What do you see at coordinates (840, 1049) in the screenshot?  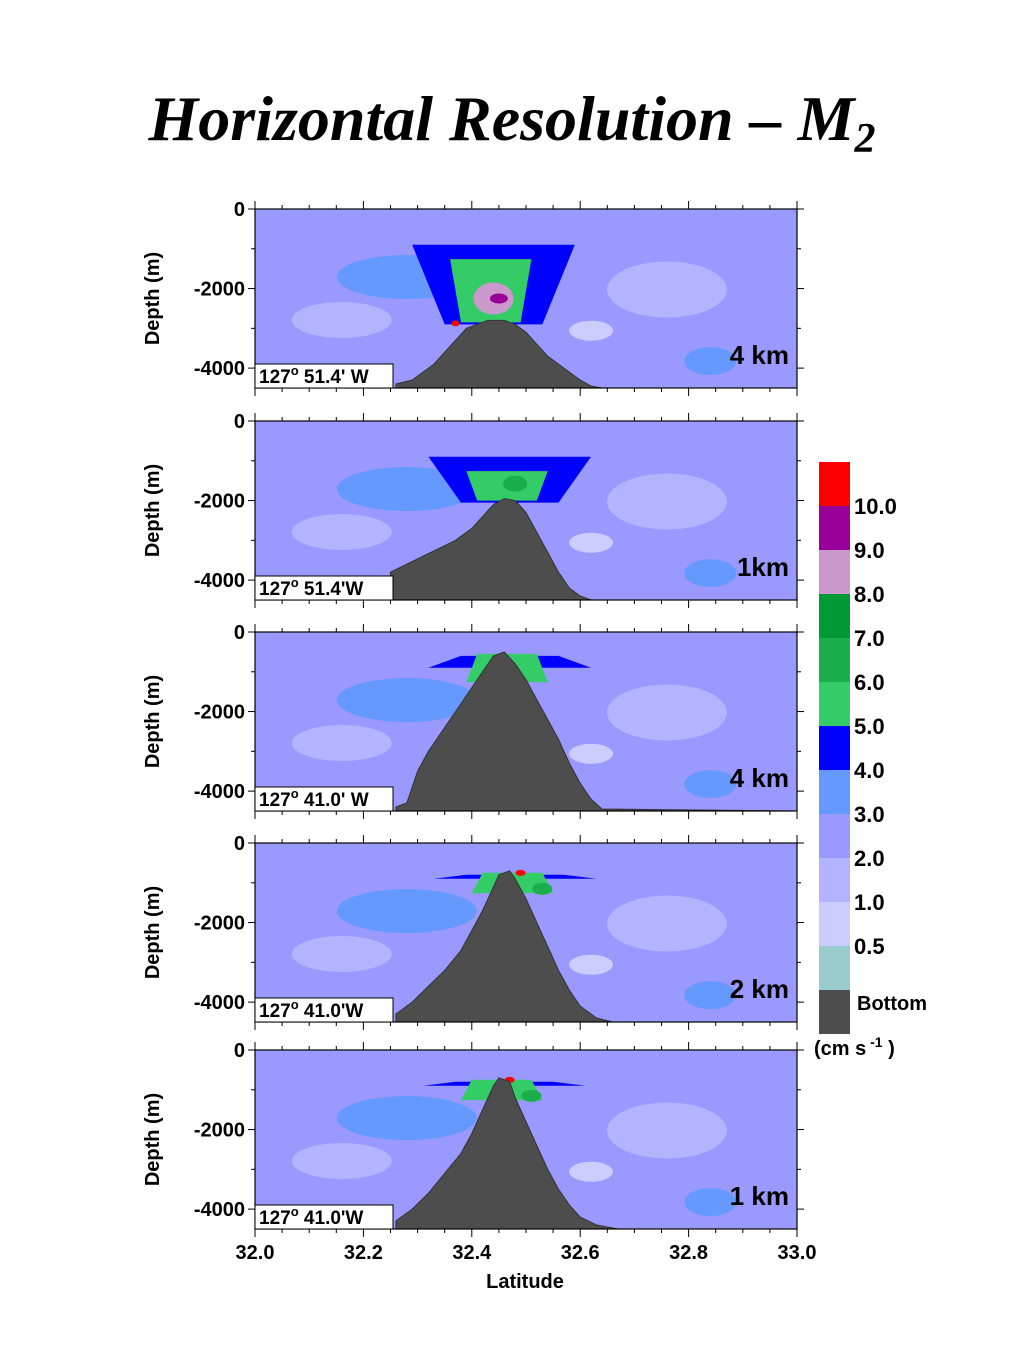 I see `unit-prefix: (cm s` at bounding box center [840, 1049].